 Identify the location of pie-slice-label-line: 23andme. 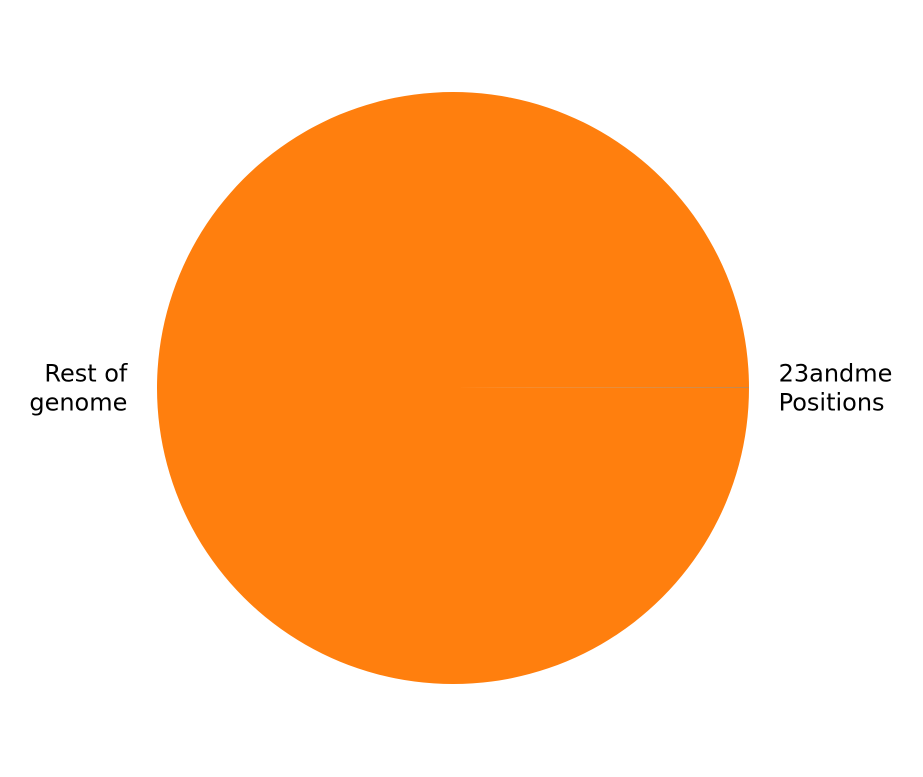
(836, 373).